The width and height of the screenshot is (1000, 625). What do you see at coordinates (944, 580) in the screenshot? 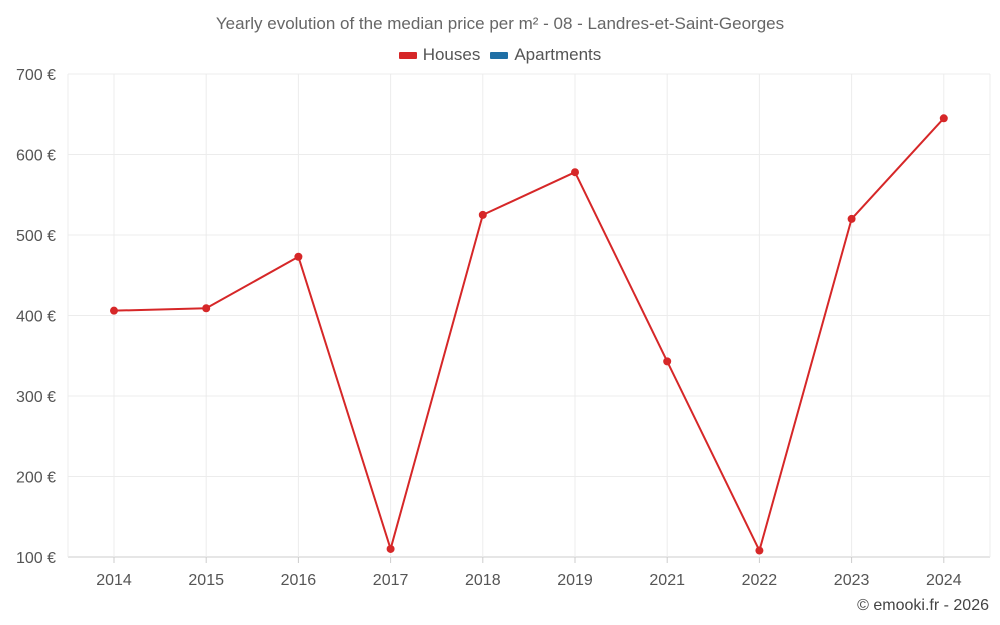
I see `x-tick-label: 2024` at bounding box center [944, 580].